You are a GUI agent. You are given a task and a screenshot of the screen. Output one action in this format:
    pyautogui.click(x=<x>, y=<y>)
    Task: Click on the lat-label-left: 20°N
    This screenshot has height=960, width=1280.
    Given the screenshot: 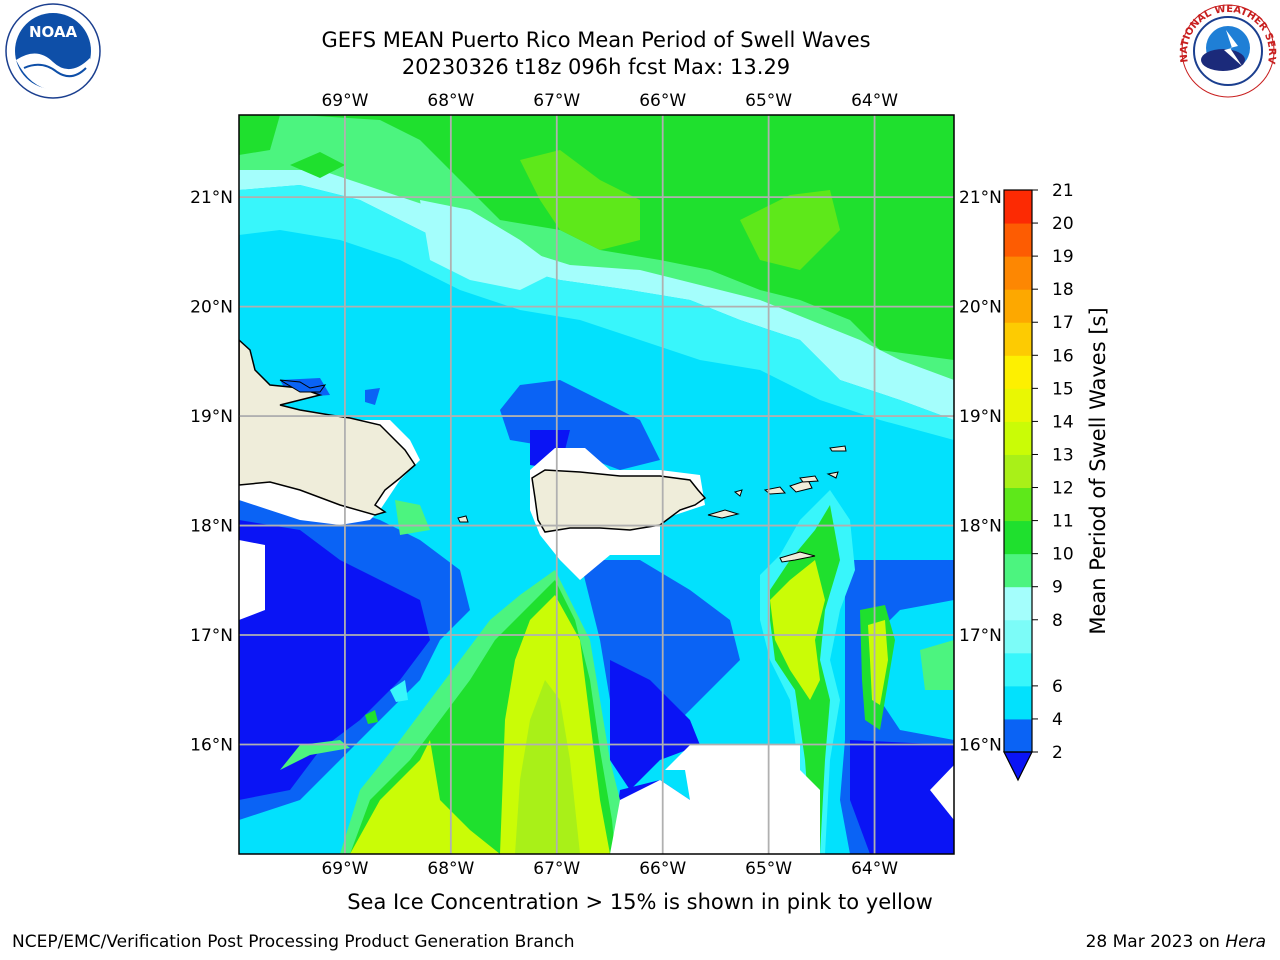 What is the action you would take?
    pyautogui.click(x=211, y=308)
    